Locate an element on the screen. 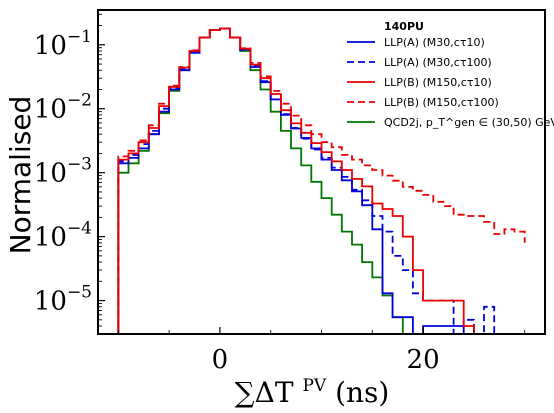  y-tick-label-exp: −2 is located at coordinates (79, 101).